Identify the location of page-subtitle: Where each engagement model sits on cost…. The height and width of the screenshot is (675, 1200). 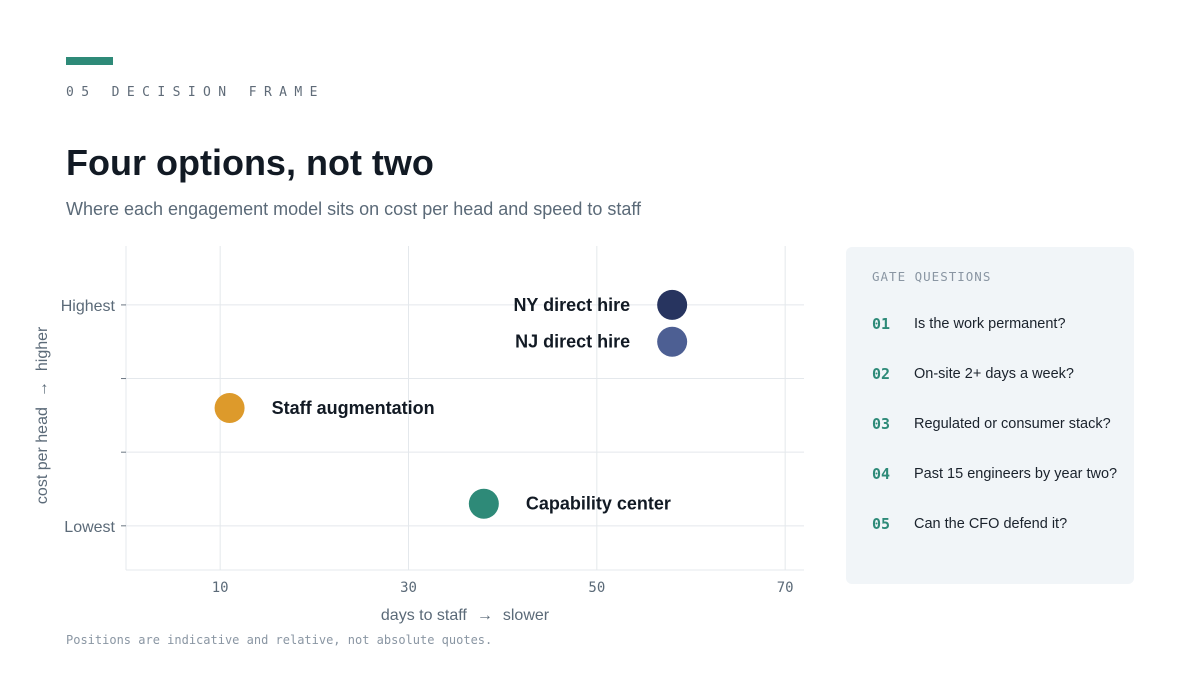
(354, 209).